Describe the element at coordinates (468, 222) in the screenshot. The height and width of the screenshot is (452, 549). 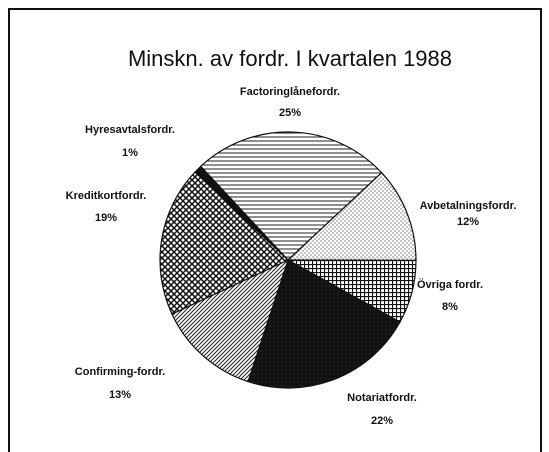
I see `value-label: 12%` at that location.